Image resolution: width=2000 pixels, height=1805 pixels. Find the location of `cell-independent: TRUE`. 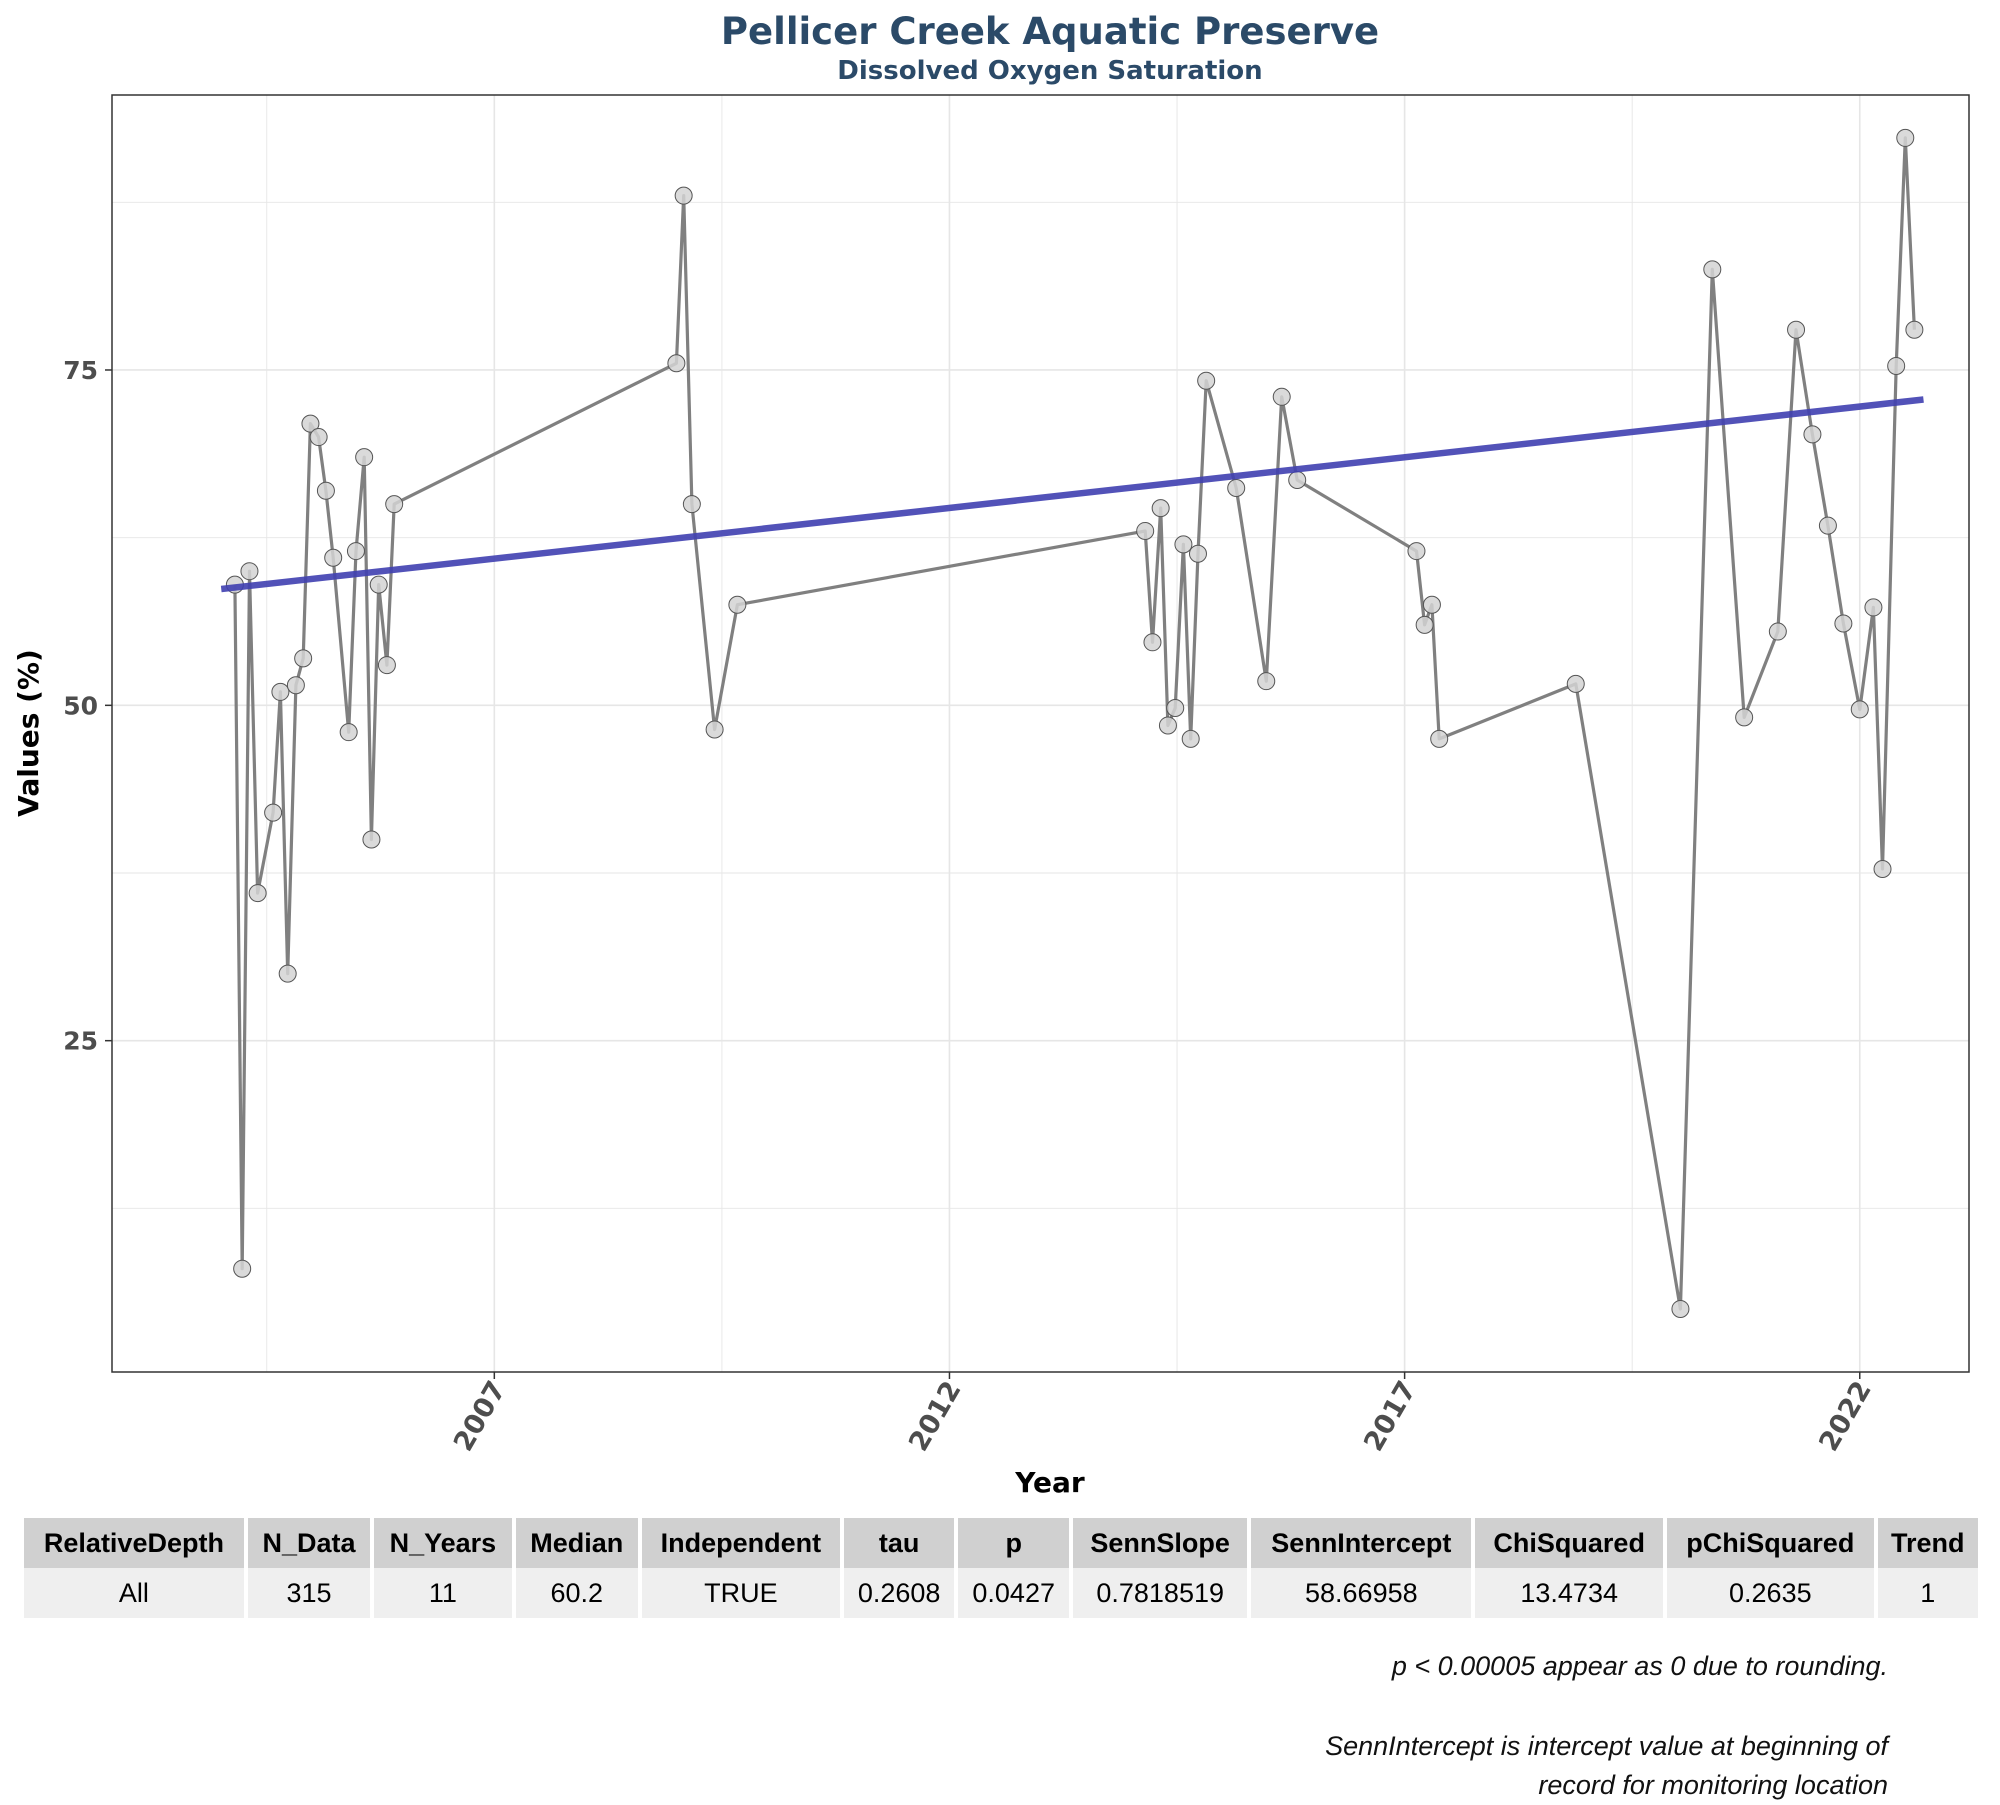

cell-independent: TRUE is located at coordinates (740, 1593).